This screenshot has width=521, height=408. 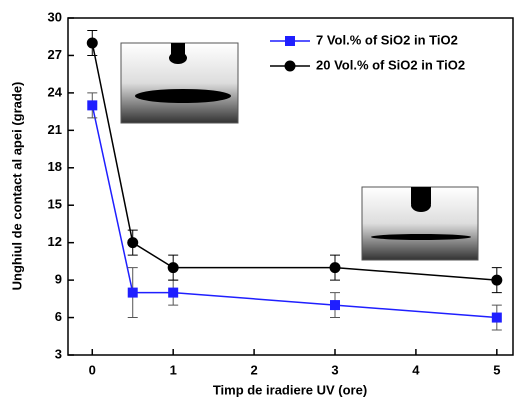 What do you see at coordinates (55, 166) in the screenshot?
I see `y-tick-label: 18` at bounding box center [55, 166].